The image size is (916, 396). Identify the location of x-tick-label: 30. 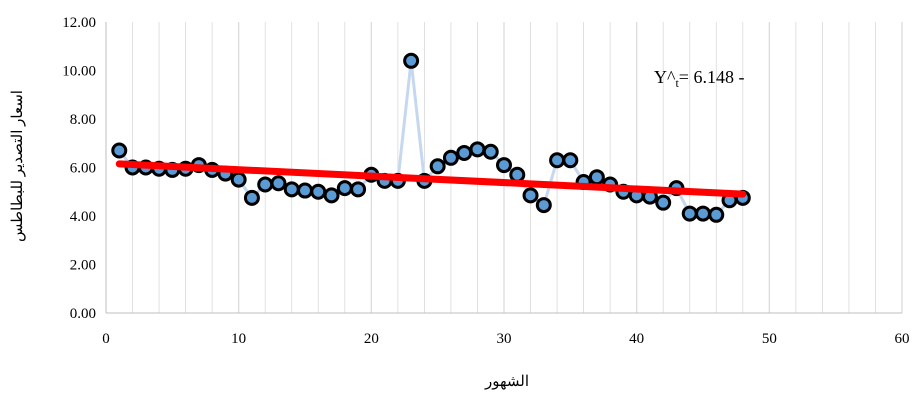
(504, 339).